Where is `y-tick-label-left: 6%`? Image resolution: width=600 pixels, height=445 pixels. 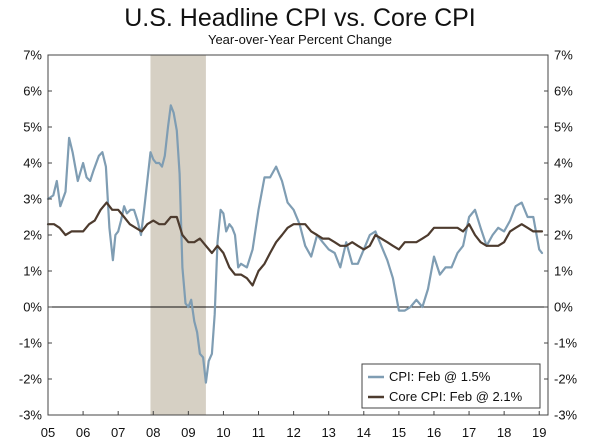
y-tick-label-left: 6% is located at coordinates (32, 91).